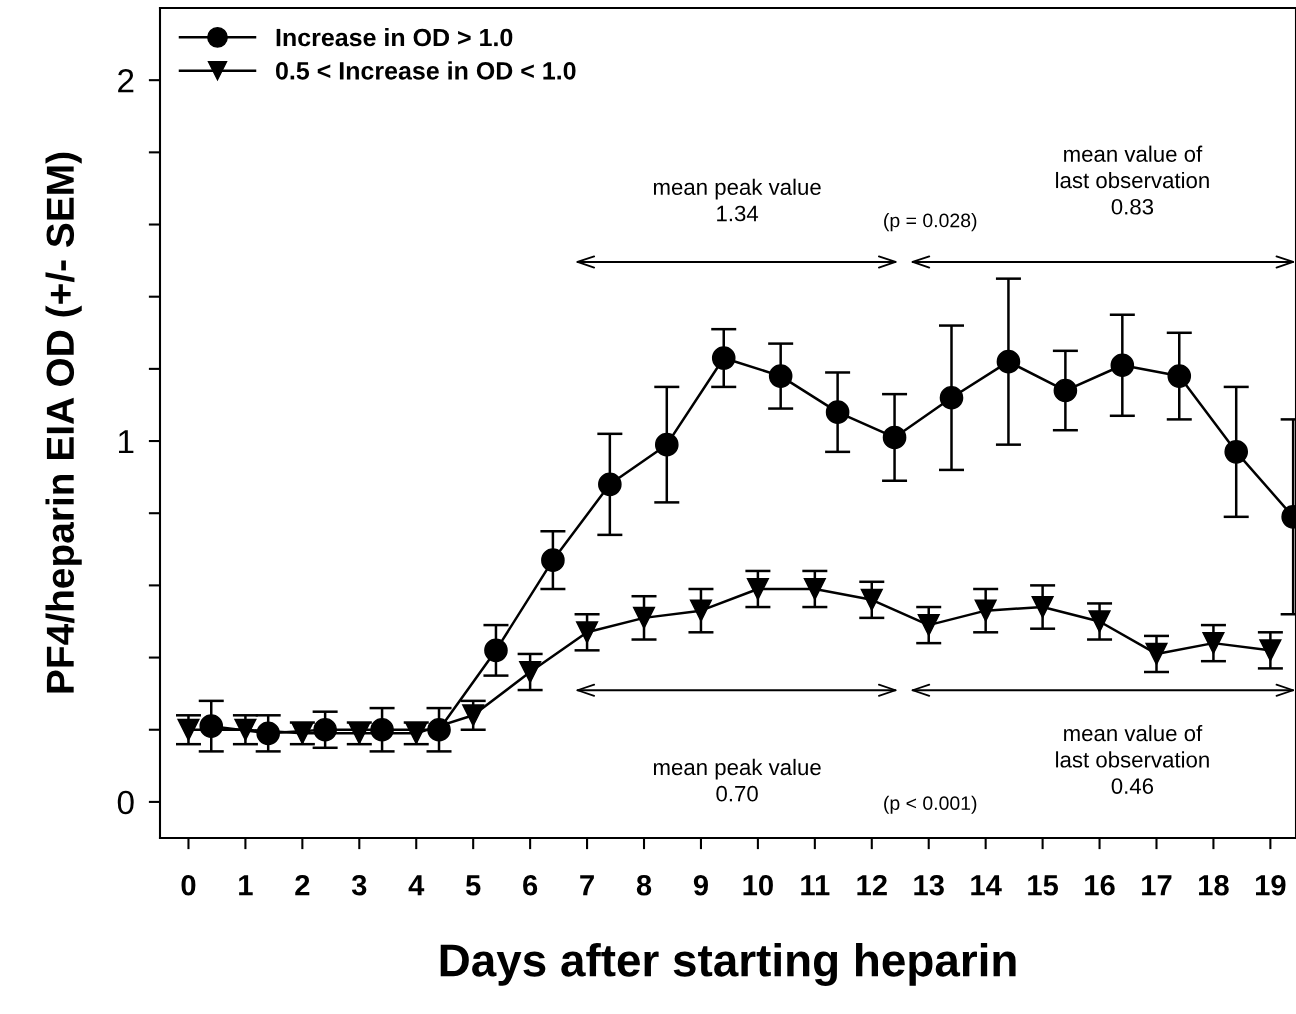  I want to click on annotation: (p < 0.001), so click(930, 804).